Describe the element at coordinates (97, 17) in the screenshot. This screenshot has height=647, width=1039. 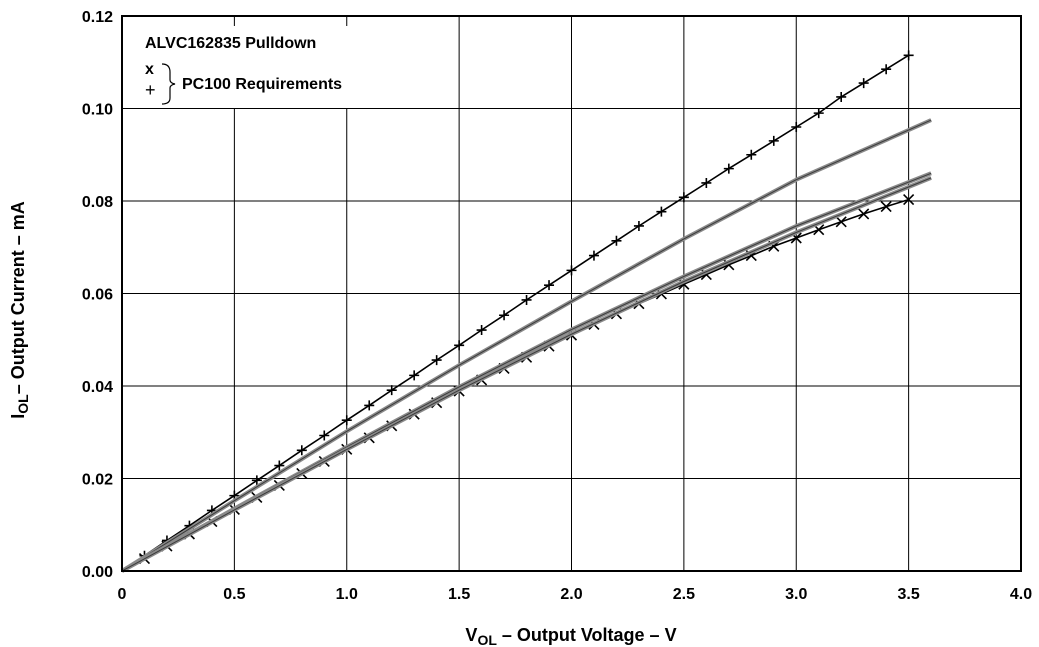
I see `y-tick-label: 0.12` at that location.